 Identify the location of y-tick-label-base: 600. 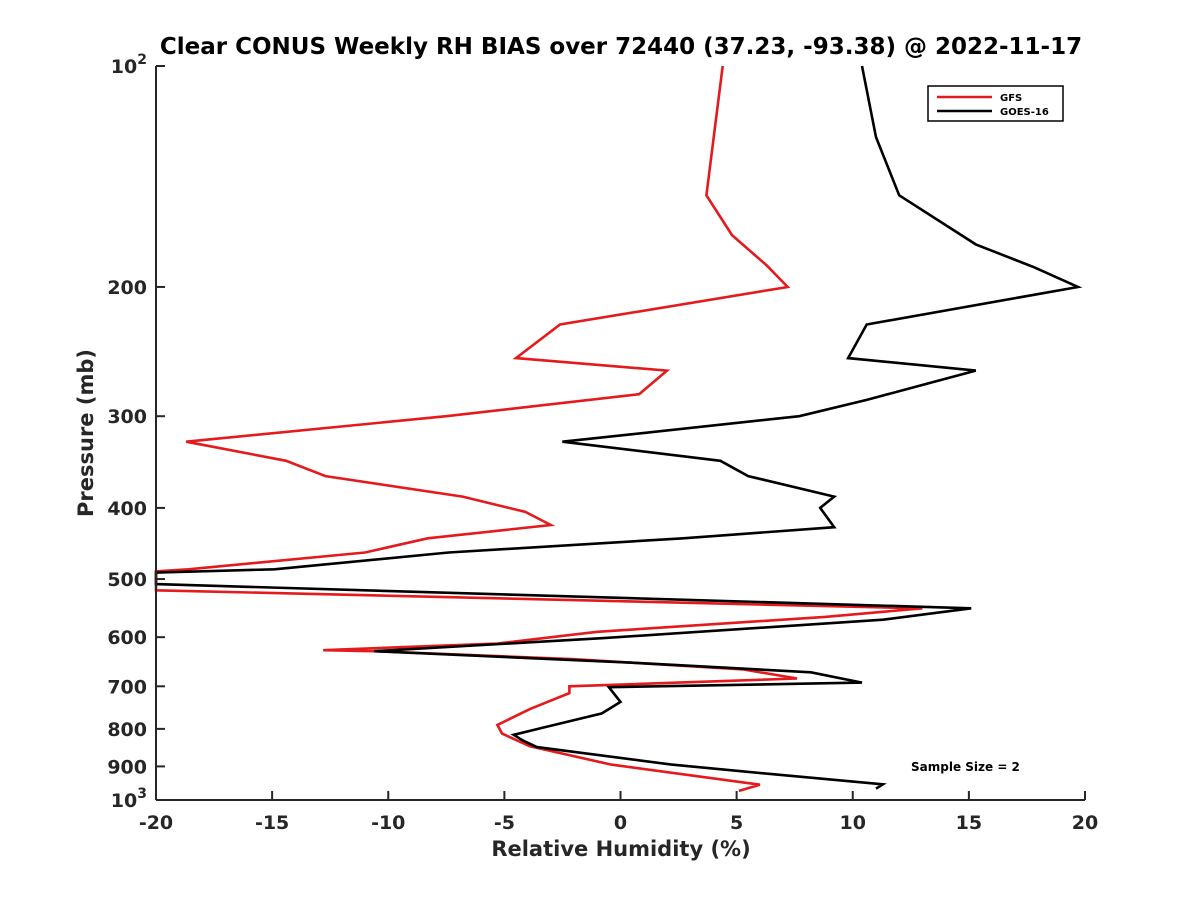
(127, 638).